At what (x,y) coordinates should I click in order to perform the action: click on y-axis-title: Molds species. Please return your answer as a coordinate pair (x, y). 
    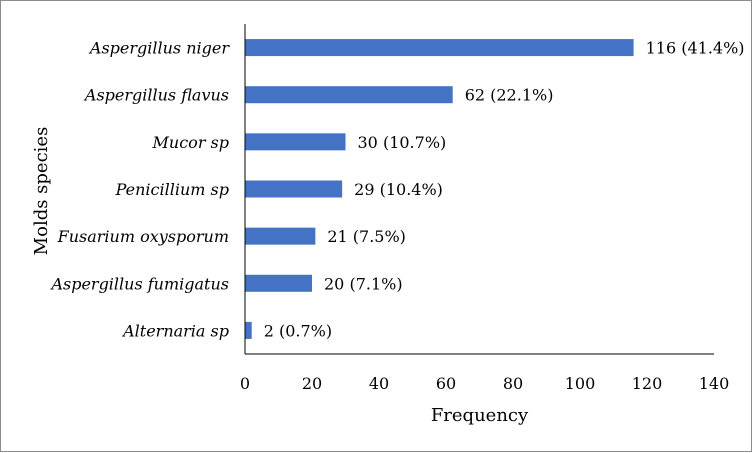
    Looking at the image, I should click on (41, 191).